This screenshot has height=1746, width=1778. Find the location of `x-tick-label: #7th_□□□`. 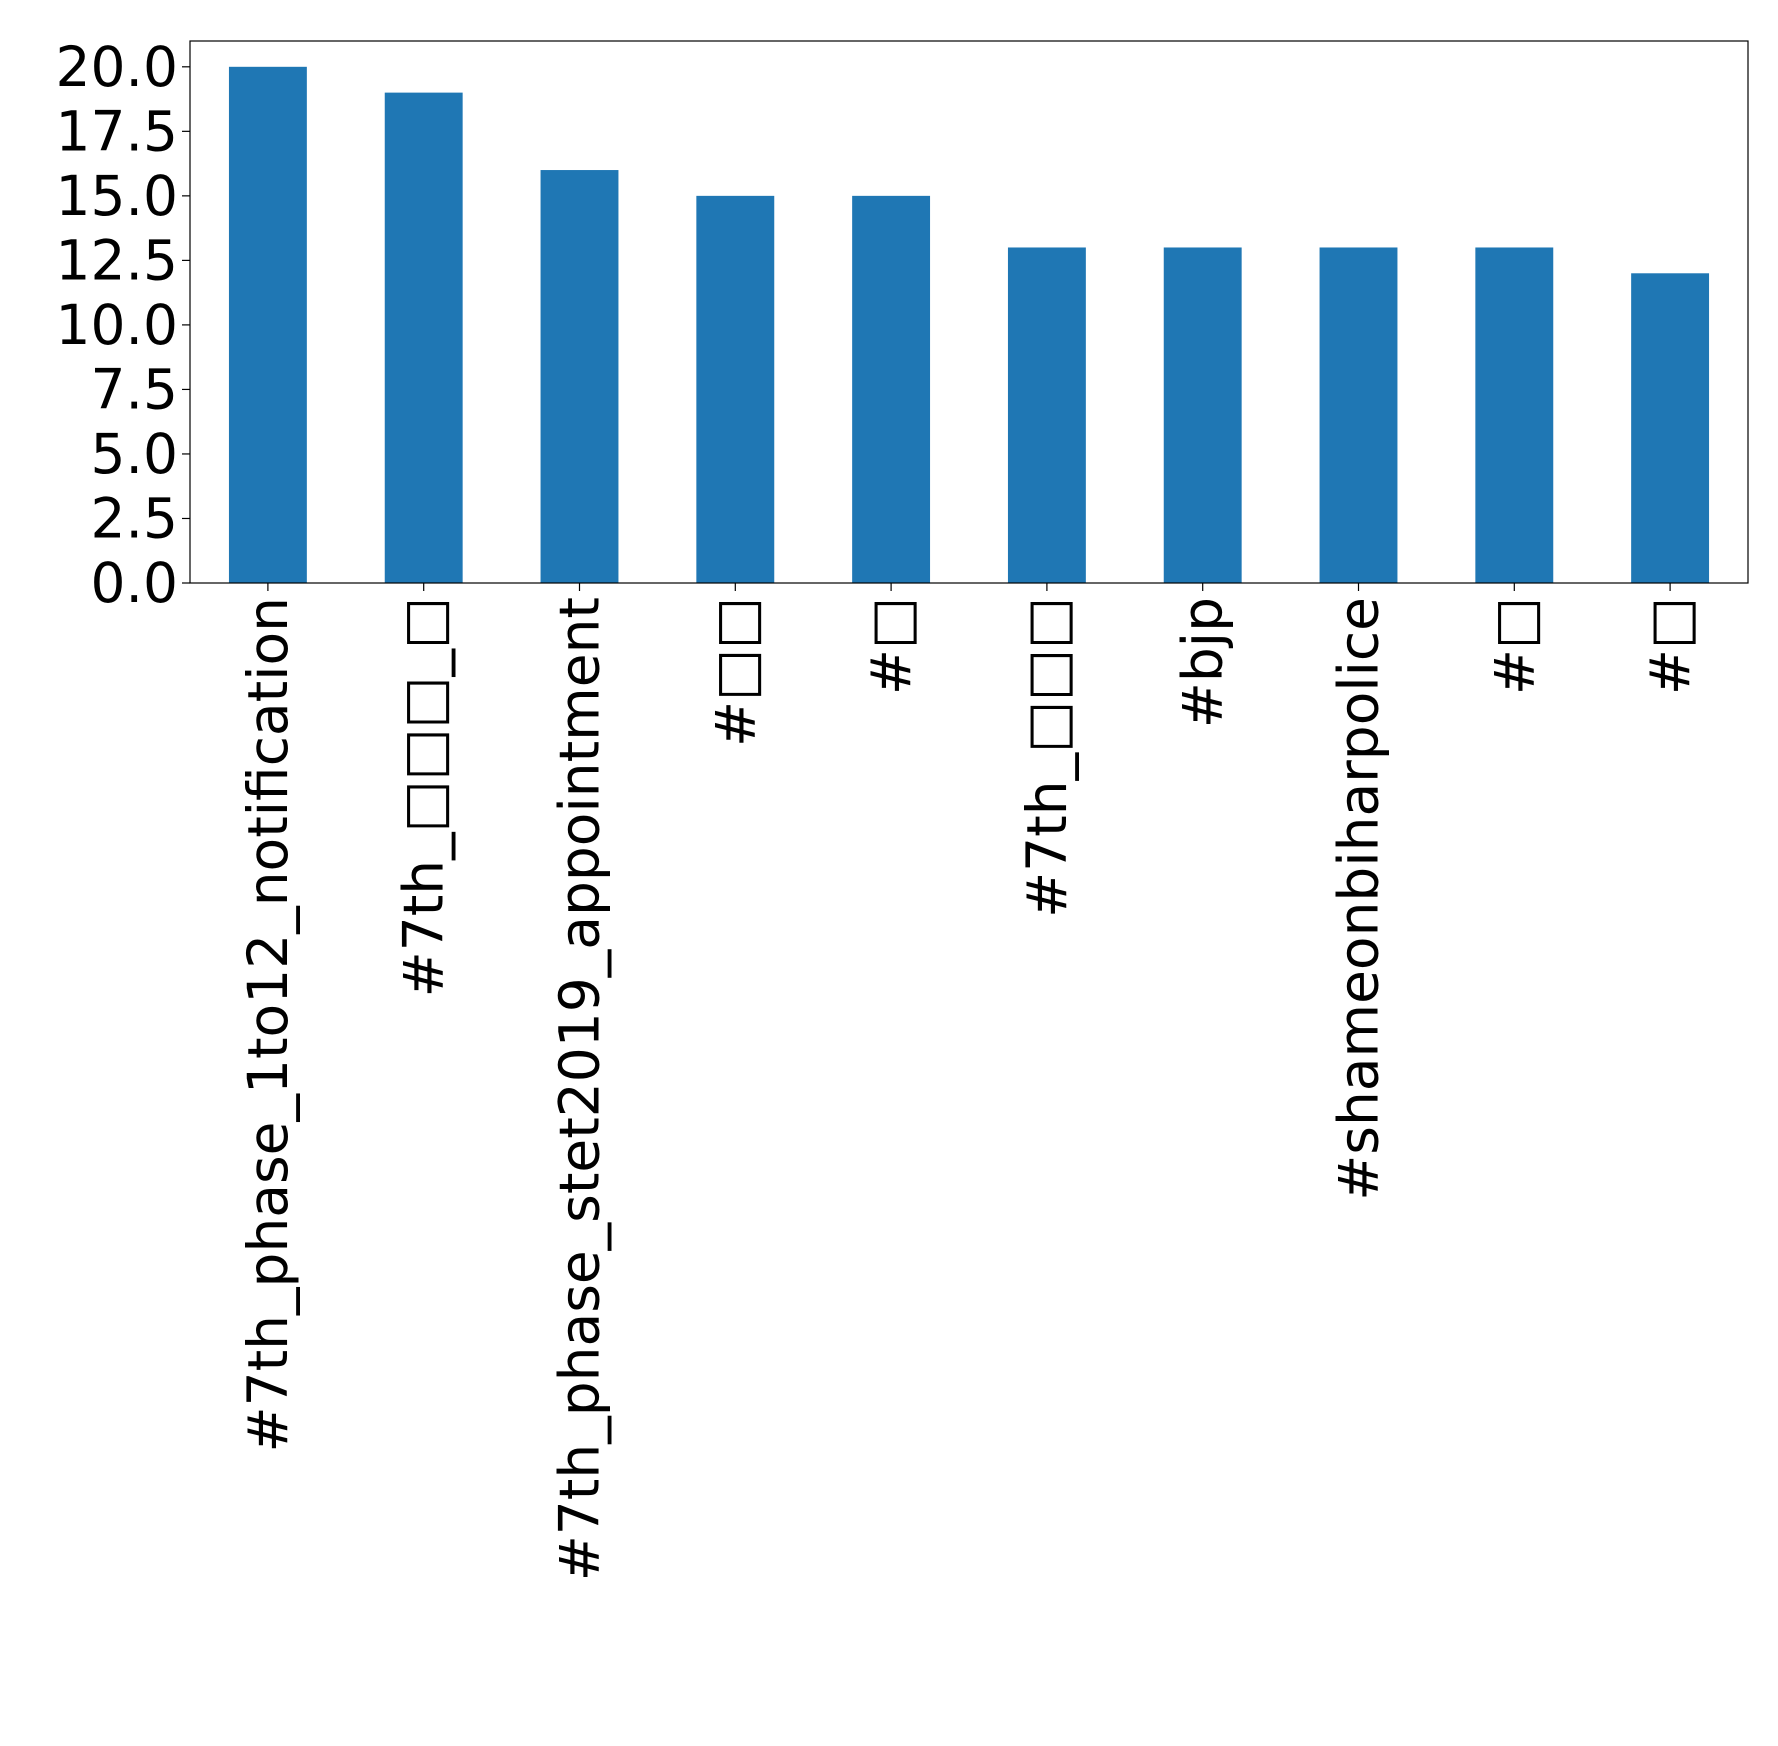

x-tick-label: #7th_□□□ is located at coordinates (1047, 757).